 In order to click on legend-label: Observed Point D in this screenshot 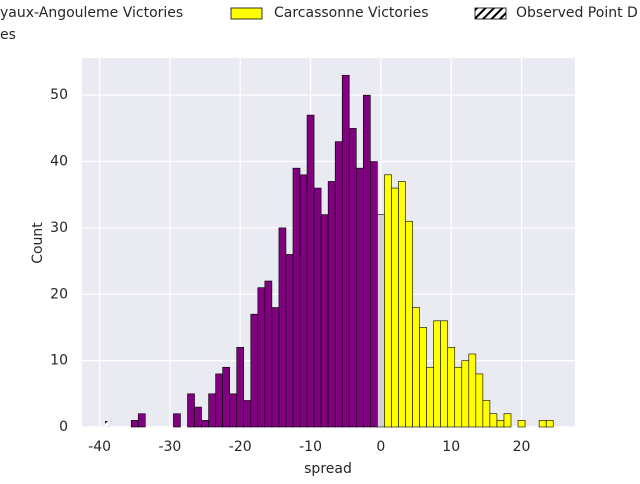, I will do `click(577, 13)`.